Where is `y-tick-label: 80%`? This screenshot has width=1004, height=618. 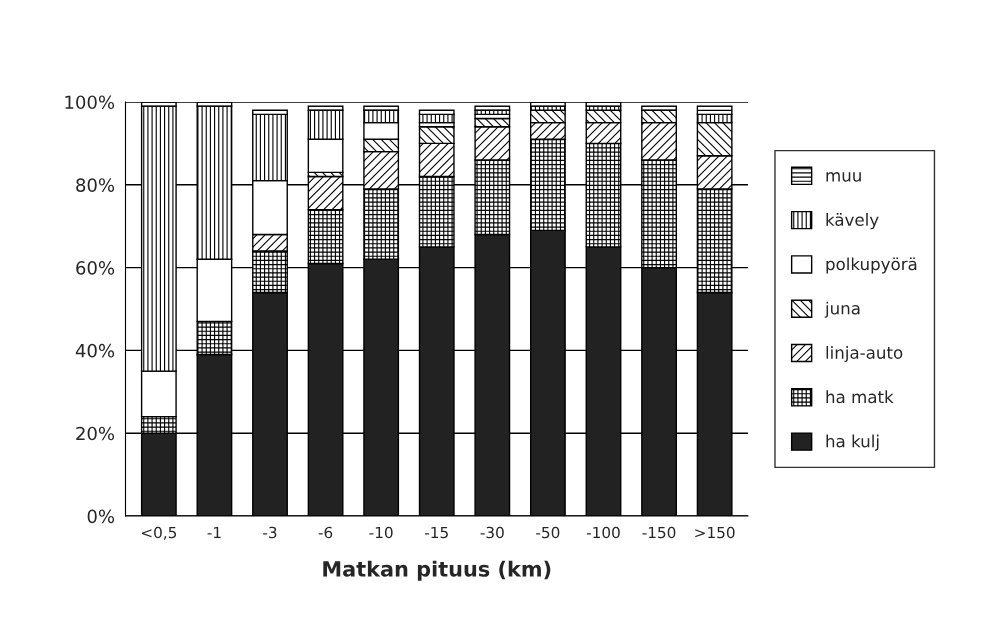 y-tick-label: 80% is located at coordinates (95, 185).